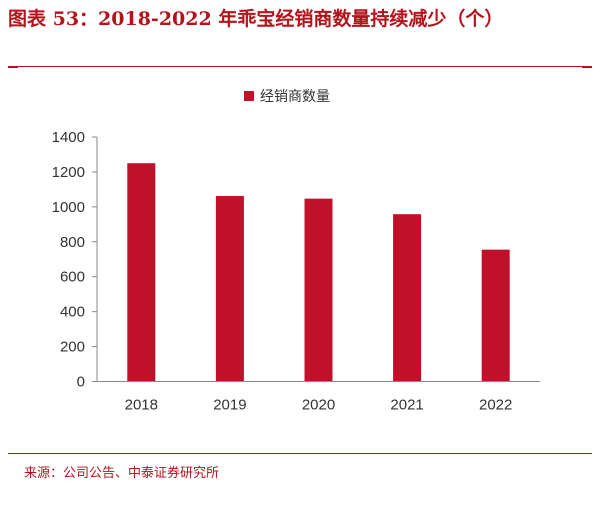  I want to click on legend-swatch, so click(249, 96).